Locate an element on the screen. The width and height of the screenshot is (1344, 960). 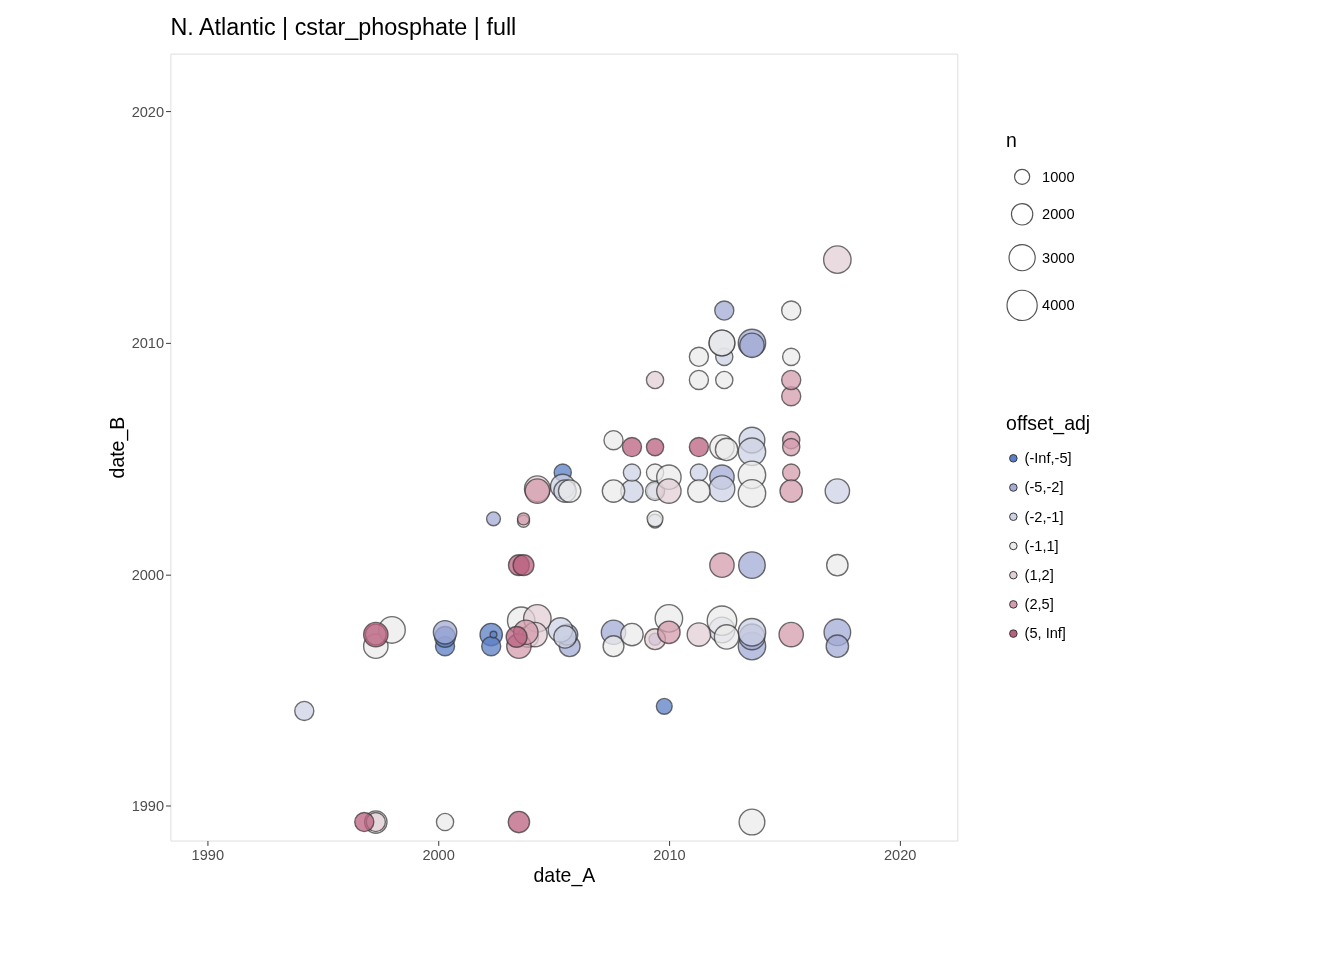
legend-label: (-Inf,-5] is located at coordinates (1048, 458).